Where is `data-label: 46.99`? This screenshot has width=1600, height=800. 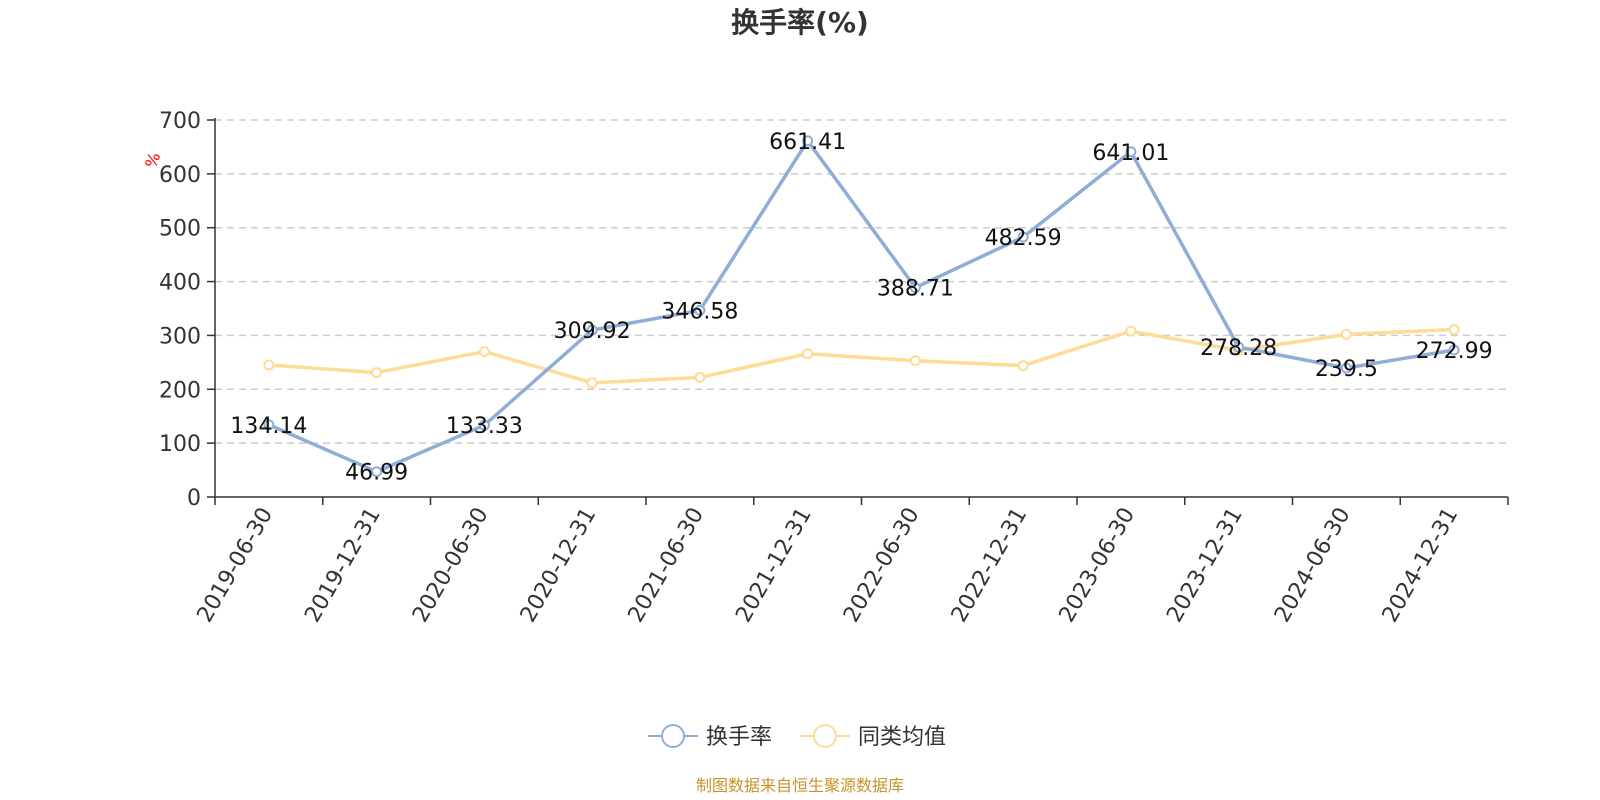
data-label: 46.99 is located at coordinates (376, 473).